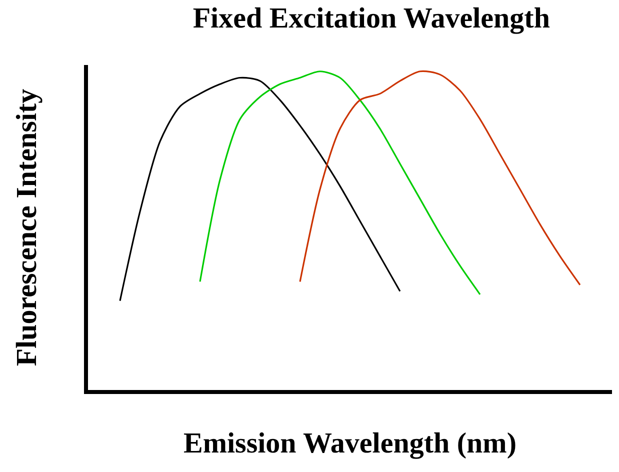 The width and height of the screenshot is (619, 472). What do you see at coordinates (350, 443) in the screenshot?
I see `x-axis-title: Emission Wavelength (nm)` at bounding box center [350, 443].